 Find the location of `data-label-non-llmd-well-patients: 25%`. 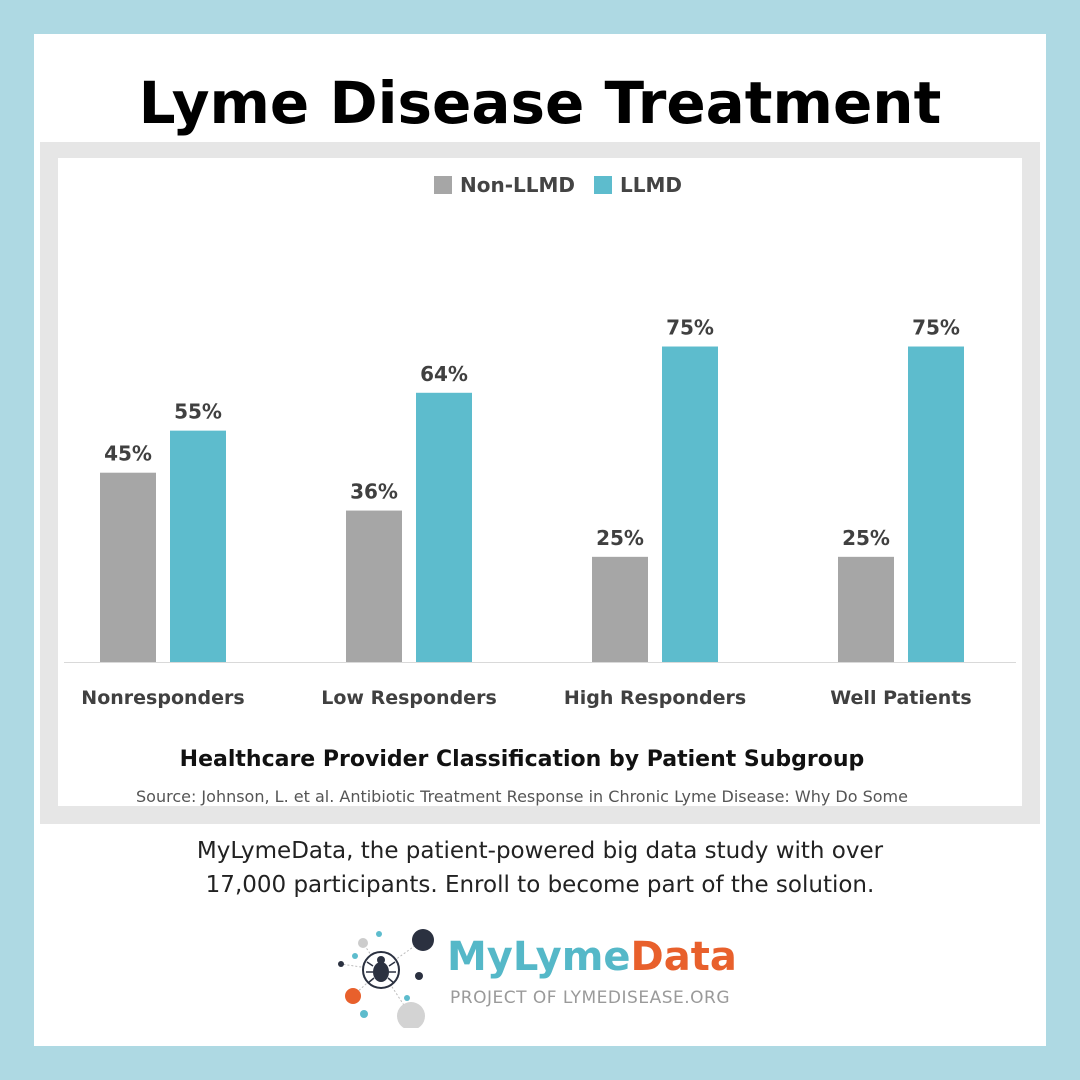

data-label-non-llmd-well-patients: 25% is located at coordinates (866, 538).